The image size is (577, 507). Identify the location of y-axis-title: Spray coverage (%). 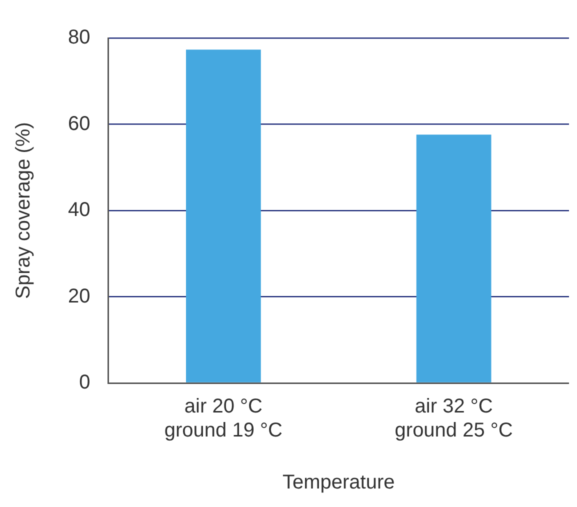
(23, 210).